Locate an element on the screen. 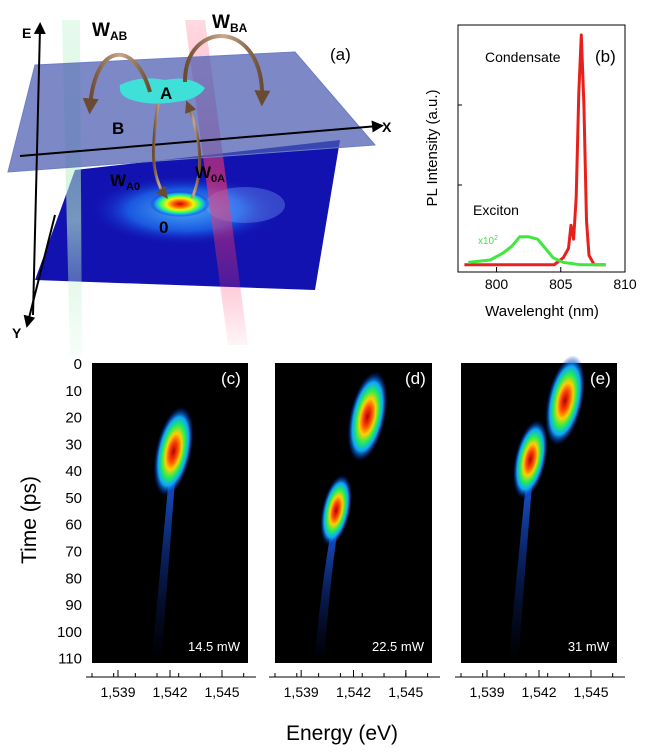 The height and width of the screenshot is (753, 665). time-tick-label: 30 is located at coordinates (73, 444).